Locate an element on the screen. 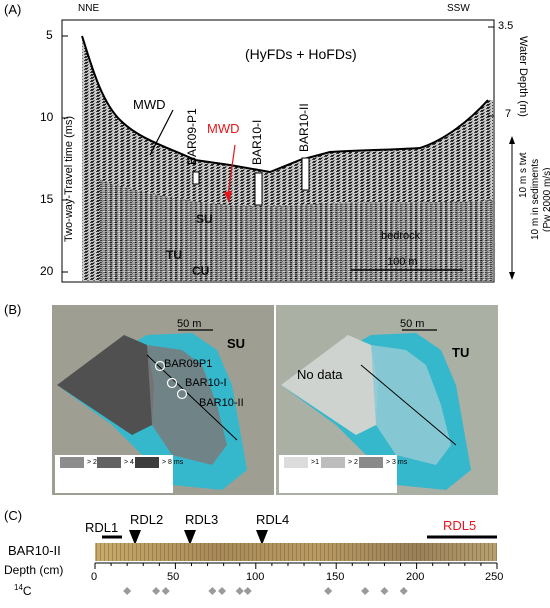  mwd-black-label: MWD is located at coordinates (149, 104).